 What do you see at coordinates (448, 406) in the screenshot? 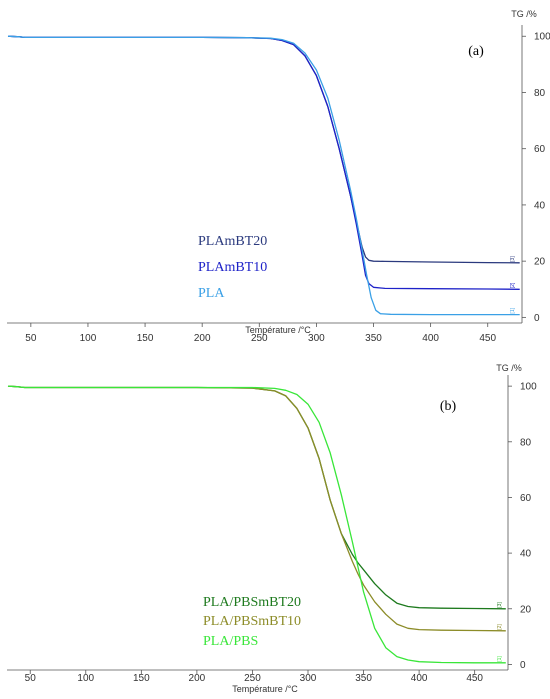
I see `panel-label: (b)` at bounding box center [448, 406].